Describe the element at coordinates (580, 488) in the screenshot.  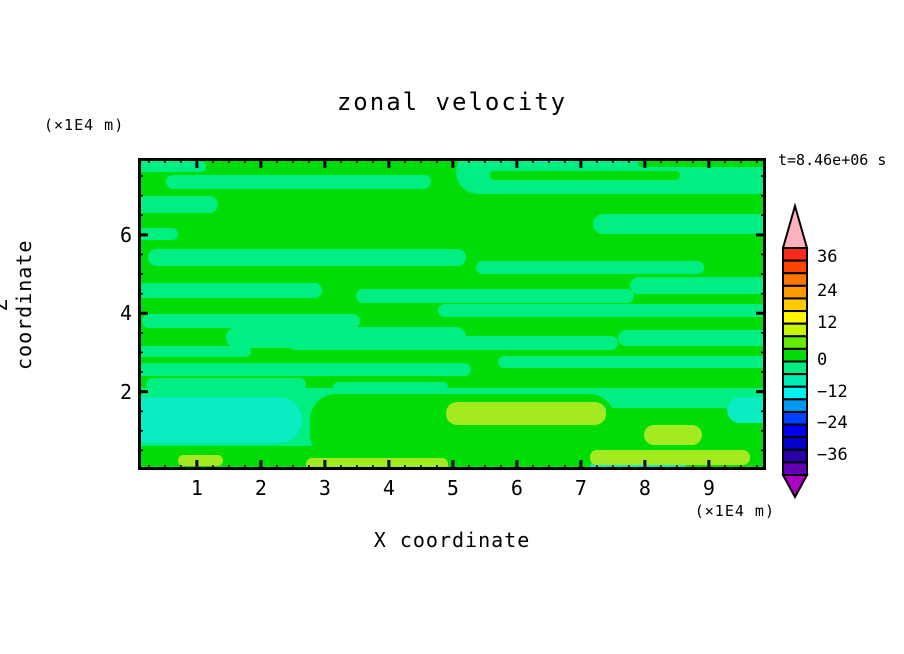
I see `x-tick-label: 7` at that location.